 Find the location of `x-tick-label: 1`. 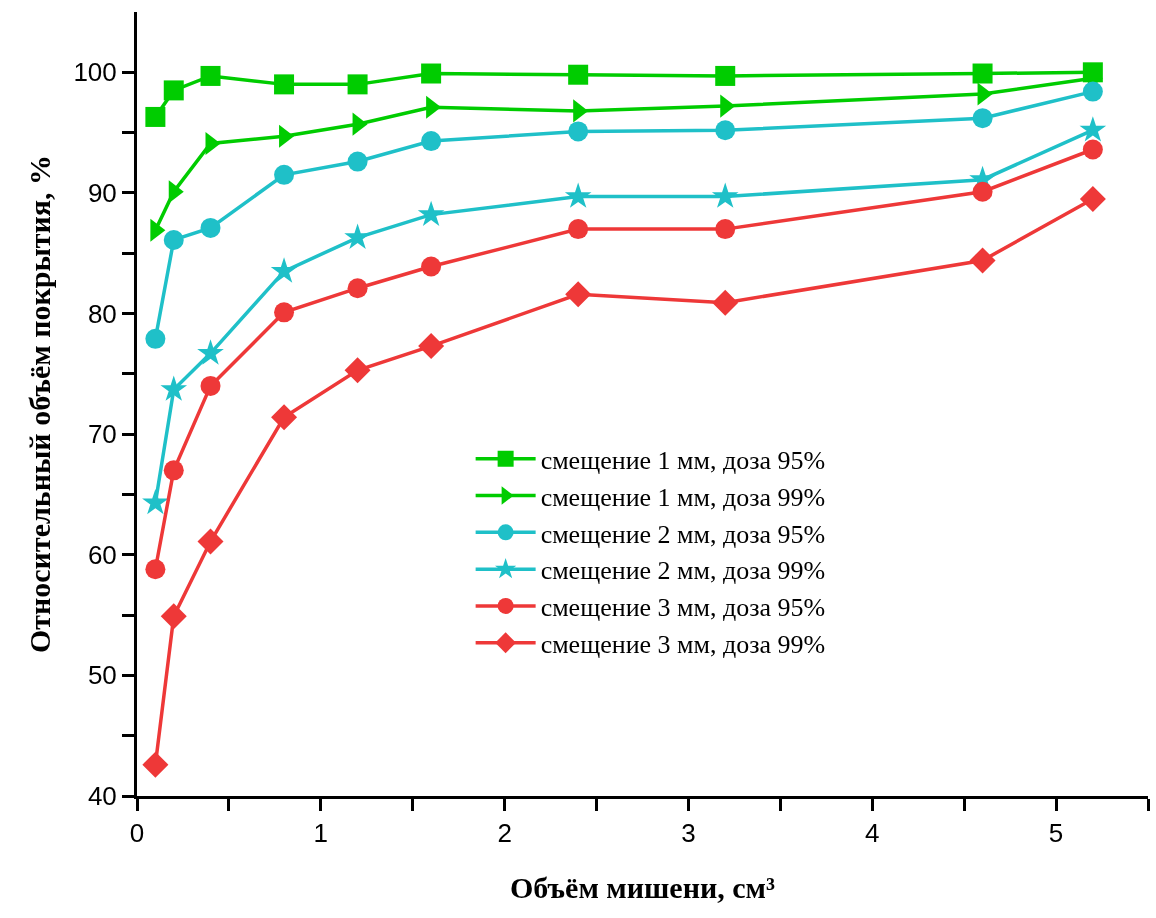

x-tick-label: 1 is located at coordinates (321, 833).